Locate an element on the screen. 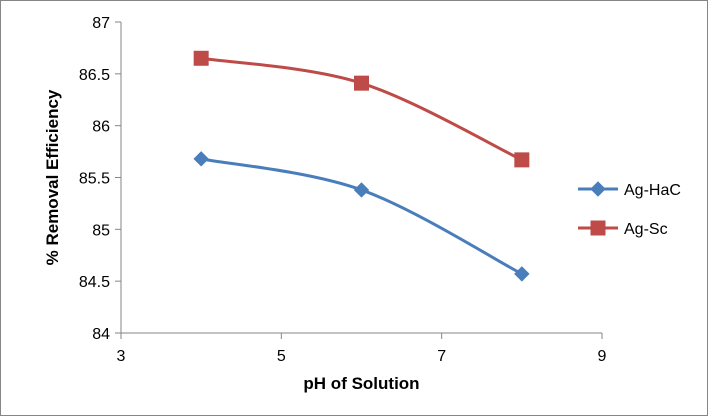 This screenshot has height=416, width=708. y-tick-label: 85.5 is located at coordinates (94, 179).